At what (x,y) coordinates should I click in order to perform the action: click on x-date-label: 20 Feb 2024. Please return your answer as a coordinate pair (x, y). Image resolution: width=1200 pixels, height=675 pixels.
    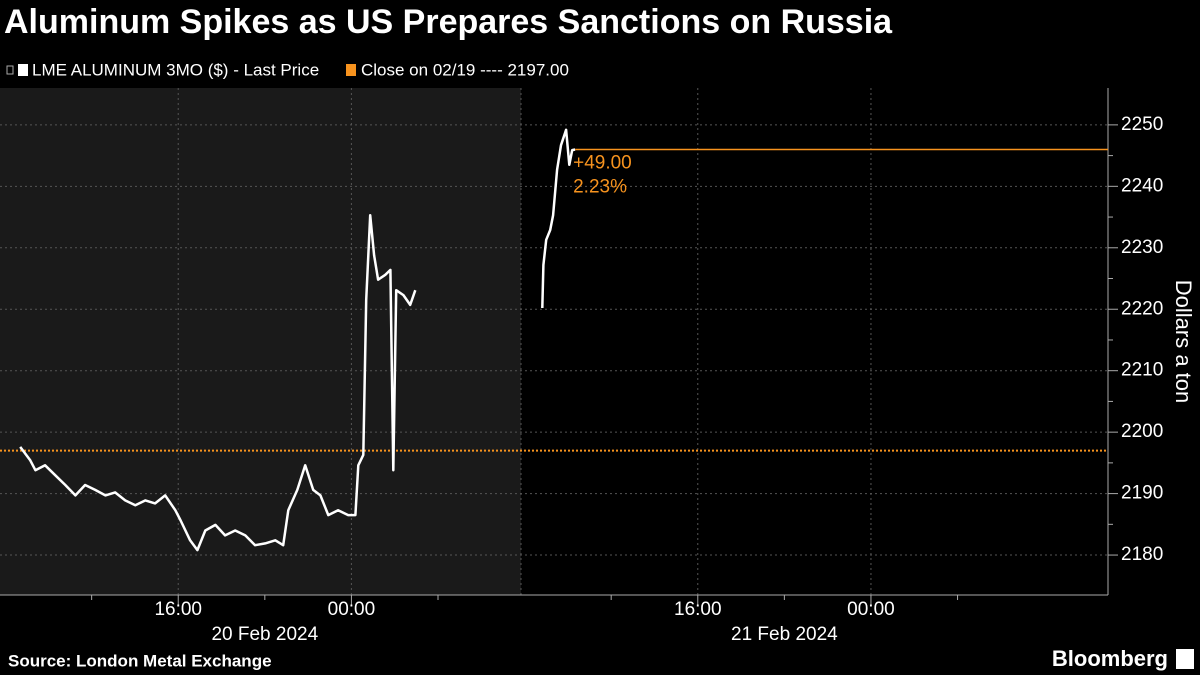
    Looking at the image, I should click on (264, 634).